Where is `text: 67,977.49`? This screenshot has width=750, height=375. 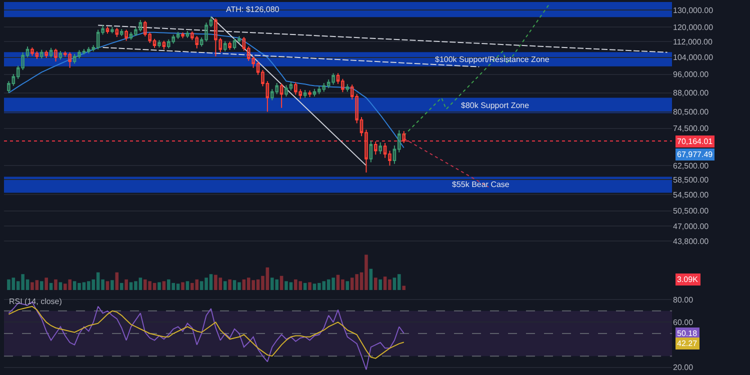
text: 67,977.49 is located at coordinates (695, 154).